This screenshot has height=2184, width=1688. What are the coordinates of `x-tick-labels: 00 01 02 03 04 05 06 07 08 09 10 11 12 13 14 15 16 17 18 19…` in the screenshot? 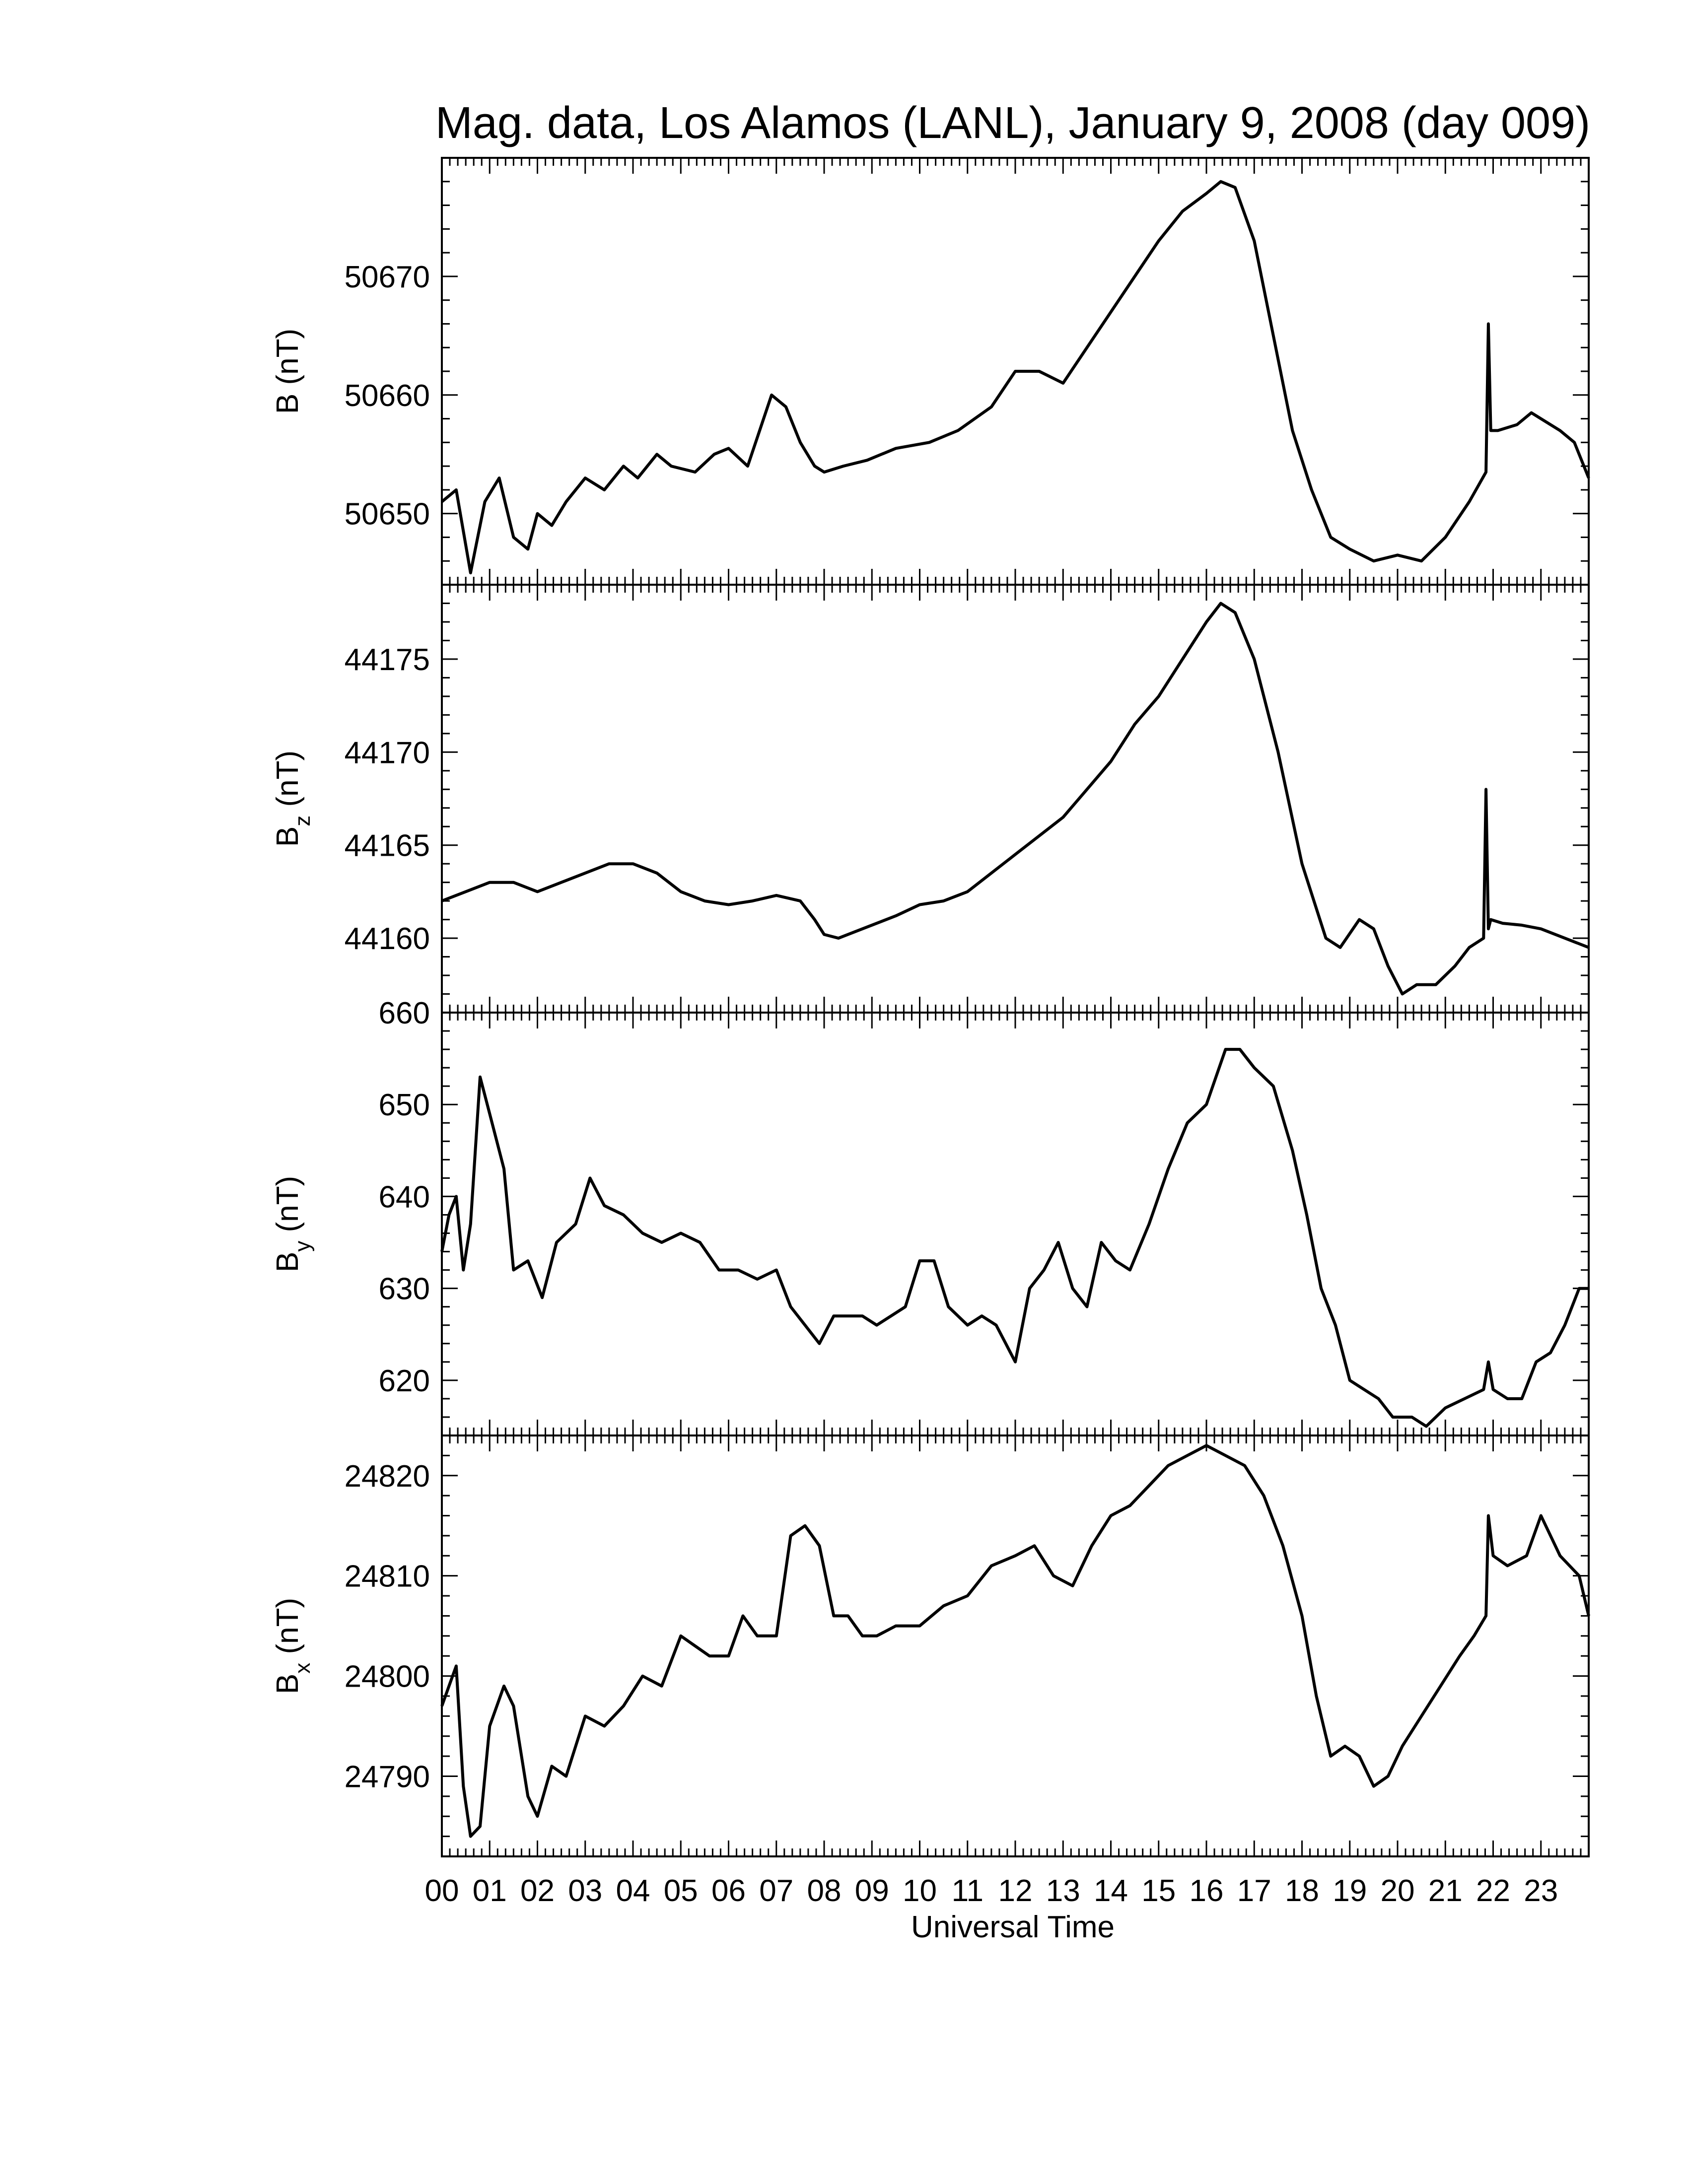 It's located at (991, 1891).